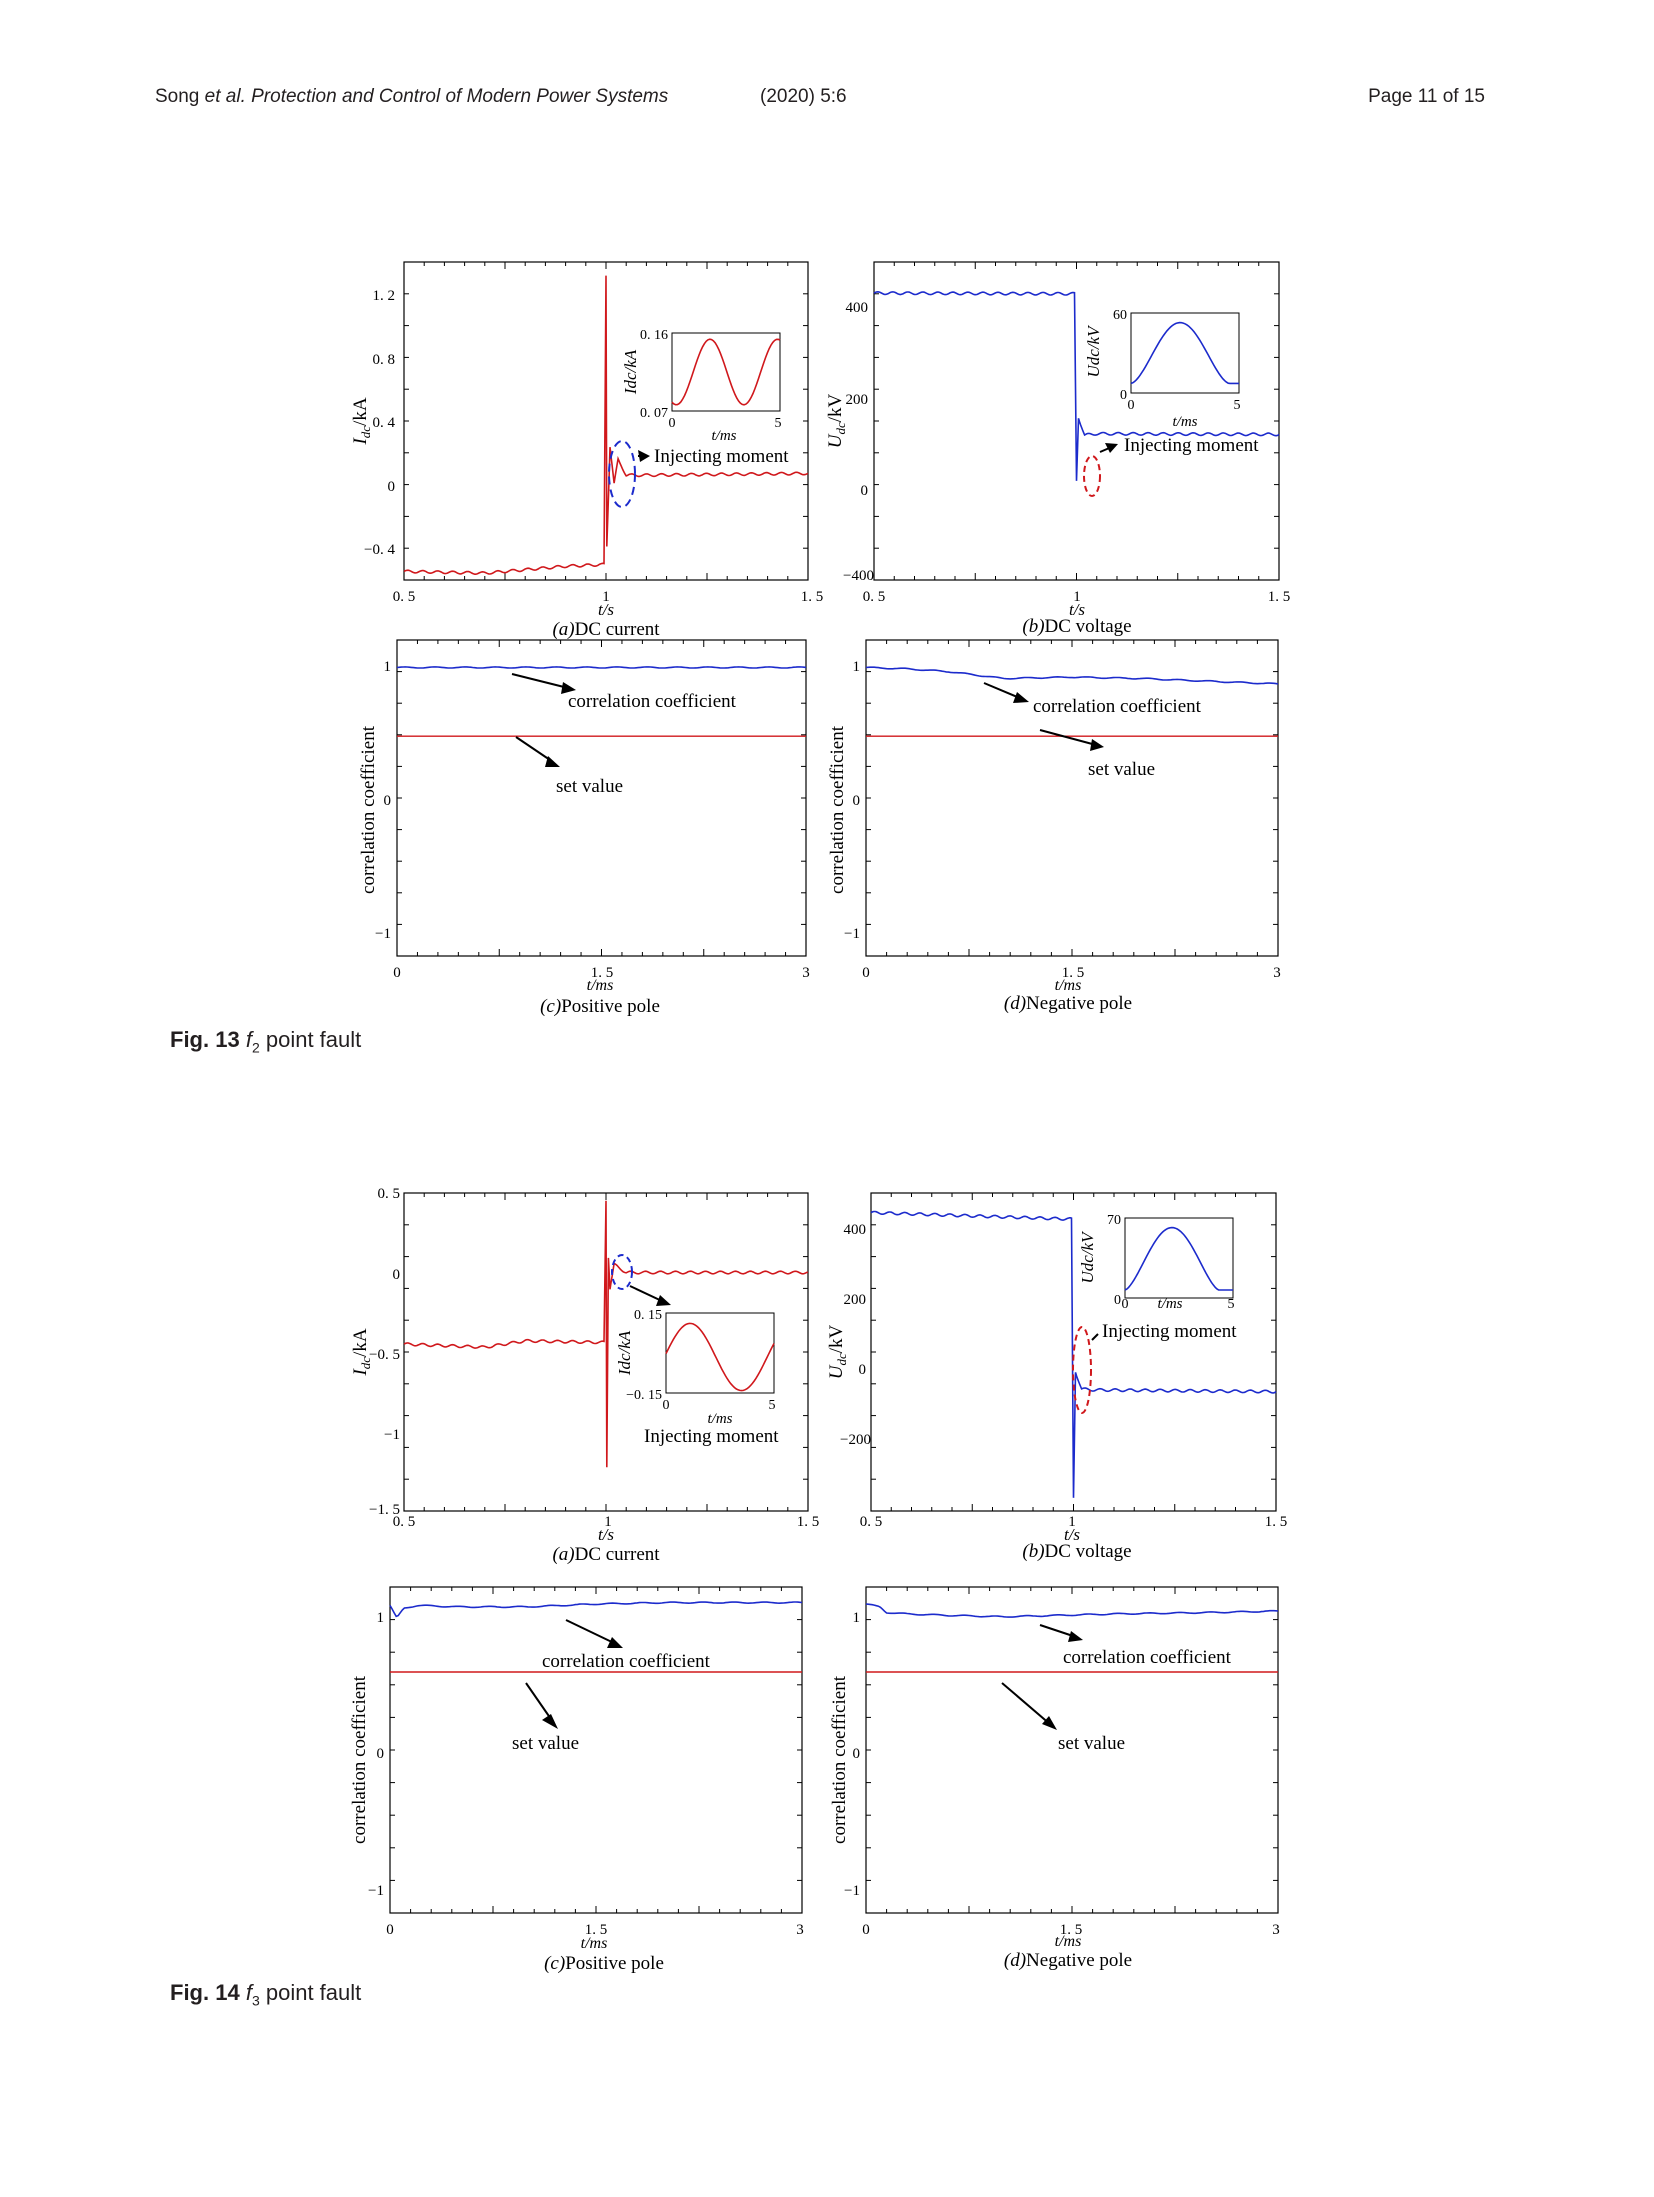  What do you see at coordinates (1121, 769) in the screenshot?
I see `fig13-d-annot-set: set value` at bounding box center [1121, 769].